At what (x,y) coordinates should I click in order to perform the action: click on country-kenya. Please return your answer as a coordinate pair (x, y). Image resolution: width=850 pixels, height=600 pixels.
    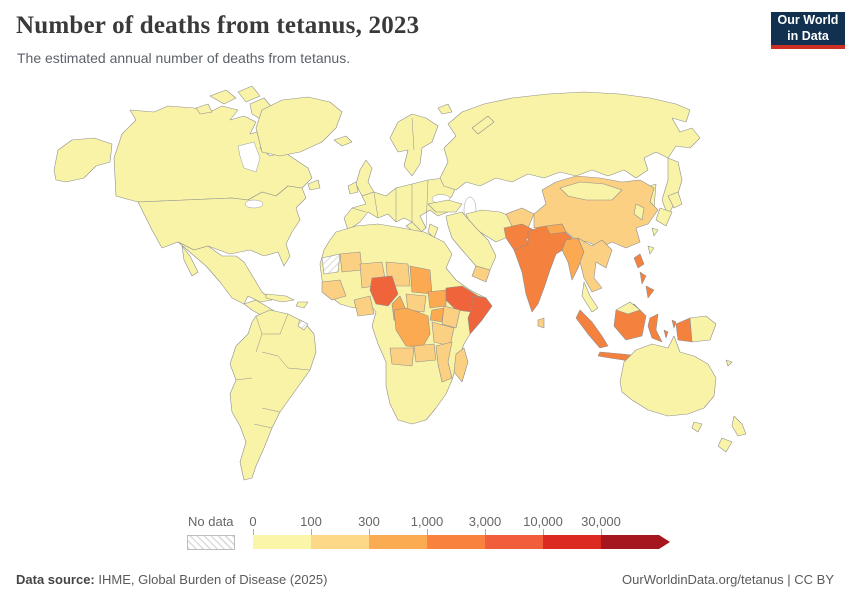
    Looking at the image, I should click on (451, 317).